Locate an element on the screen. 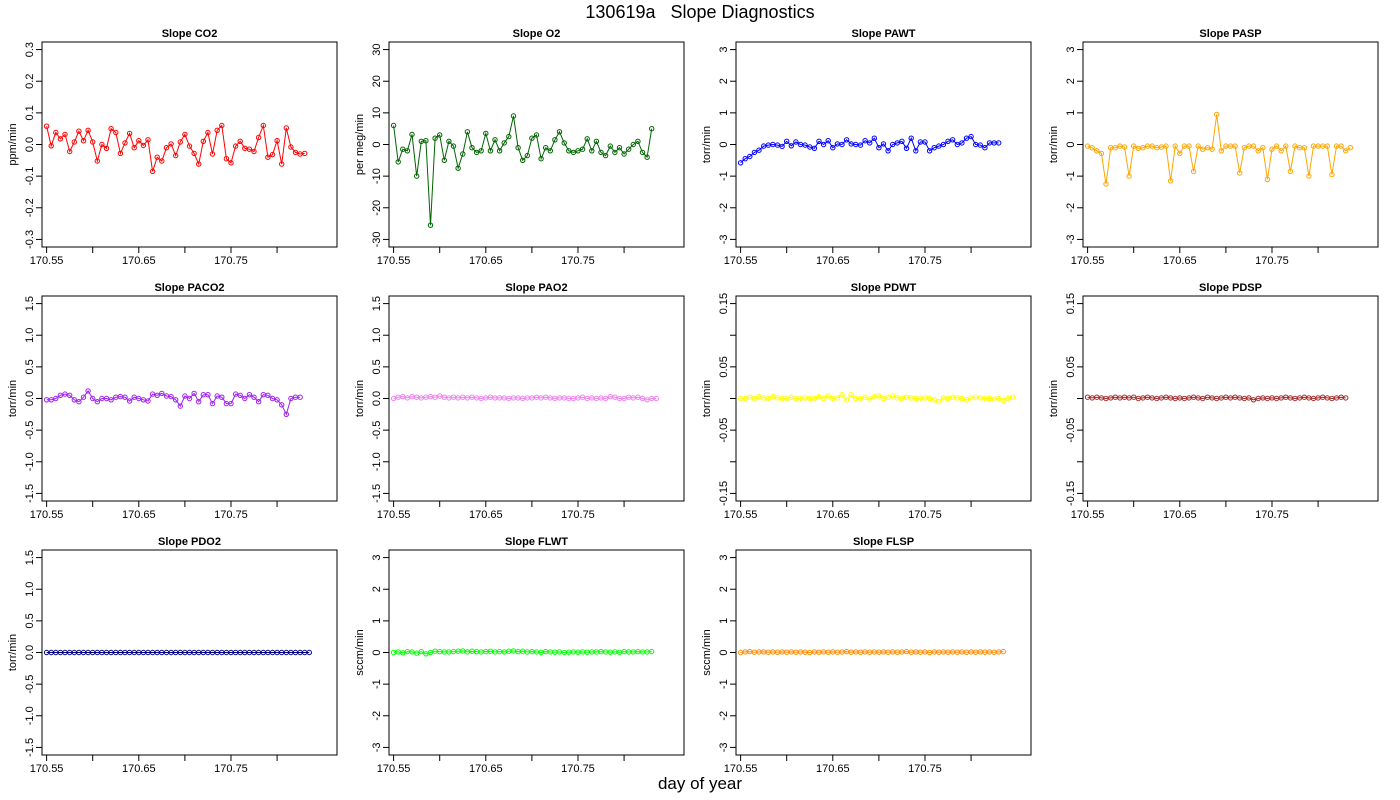 Image resolution: width=1400 pixels, height=800 pixels. panel-title: Slope CO2 is located at coordinates (190, 34).